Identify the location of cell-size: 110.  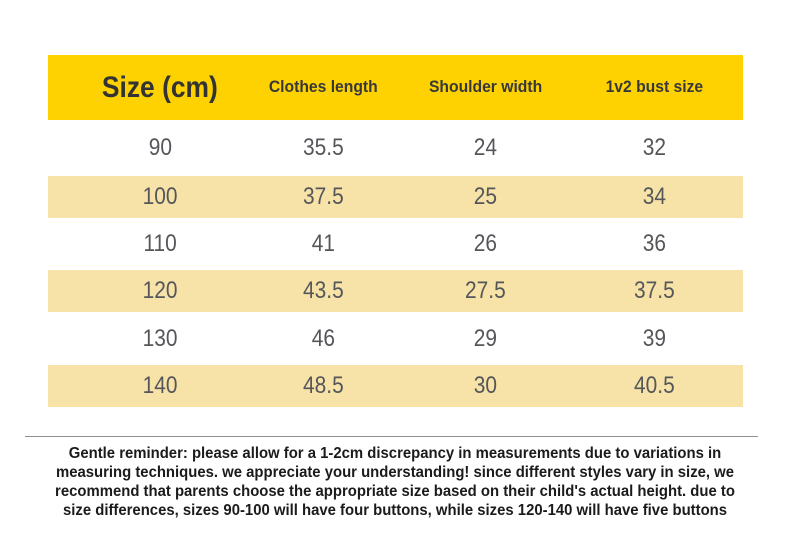
(160, 243).